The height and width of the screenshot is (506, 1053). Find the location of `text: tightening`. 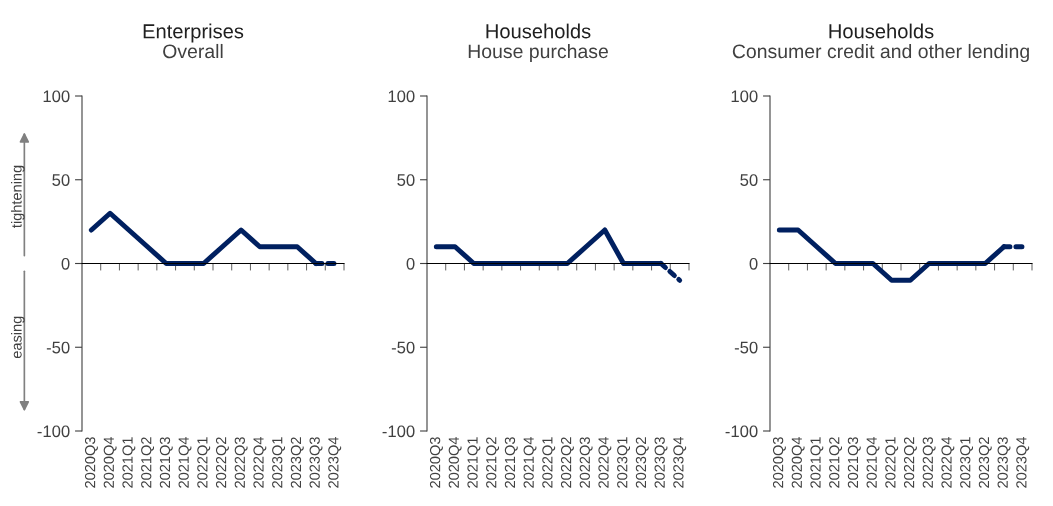

text: tightening is located at coordinates (18, 196).